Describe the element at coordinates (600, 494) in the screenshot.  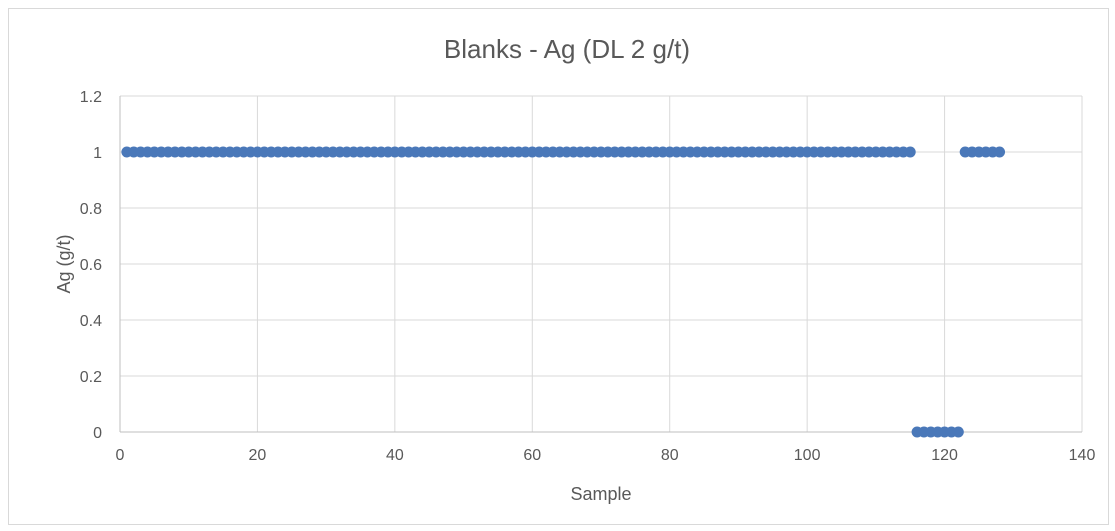
I see `x-axis-label: Sample` at that location.